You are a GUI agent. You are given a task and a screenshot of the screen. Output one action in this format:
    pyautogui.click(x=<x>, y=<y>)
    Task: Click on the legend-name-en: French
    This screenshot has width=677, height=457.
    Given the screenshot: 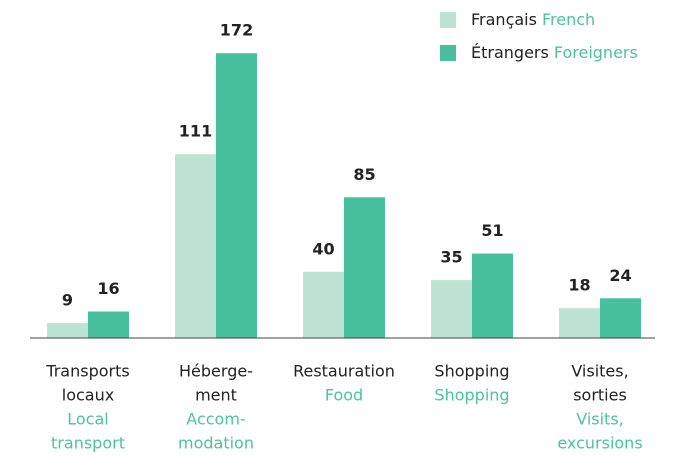 What is the action you would take?
    pyautogui.click(x=568, y=19)
    